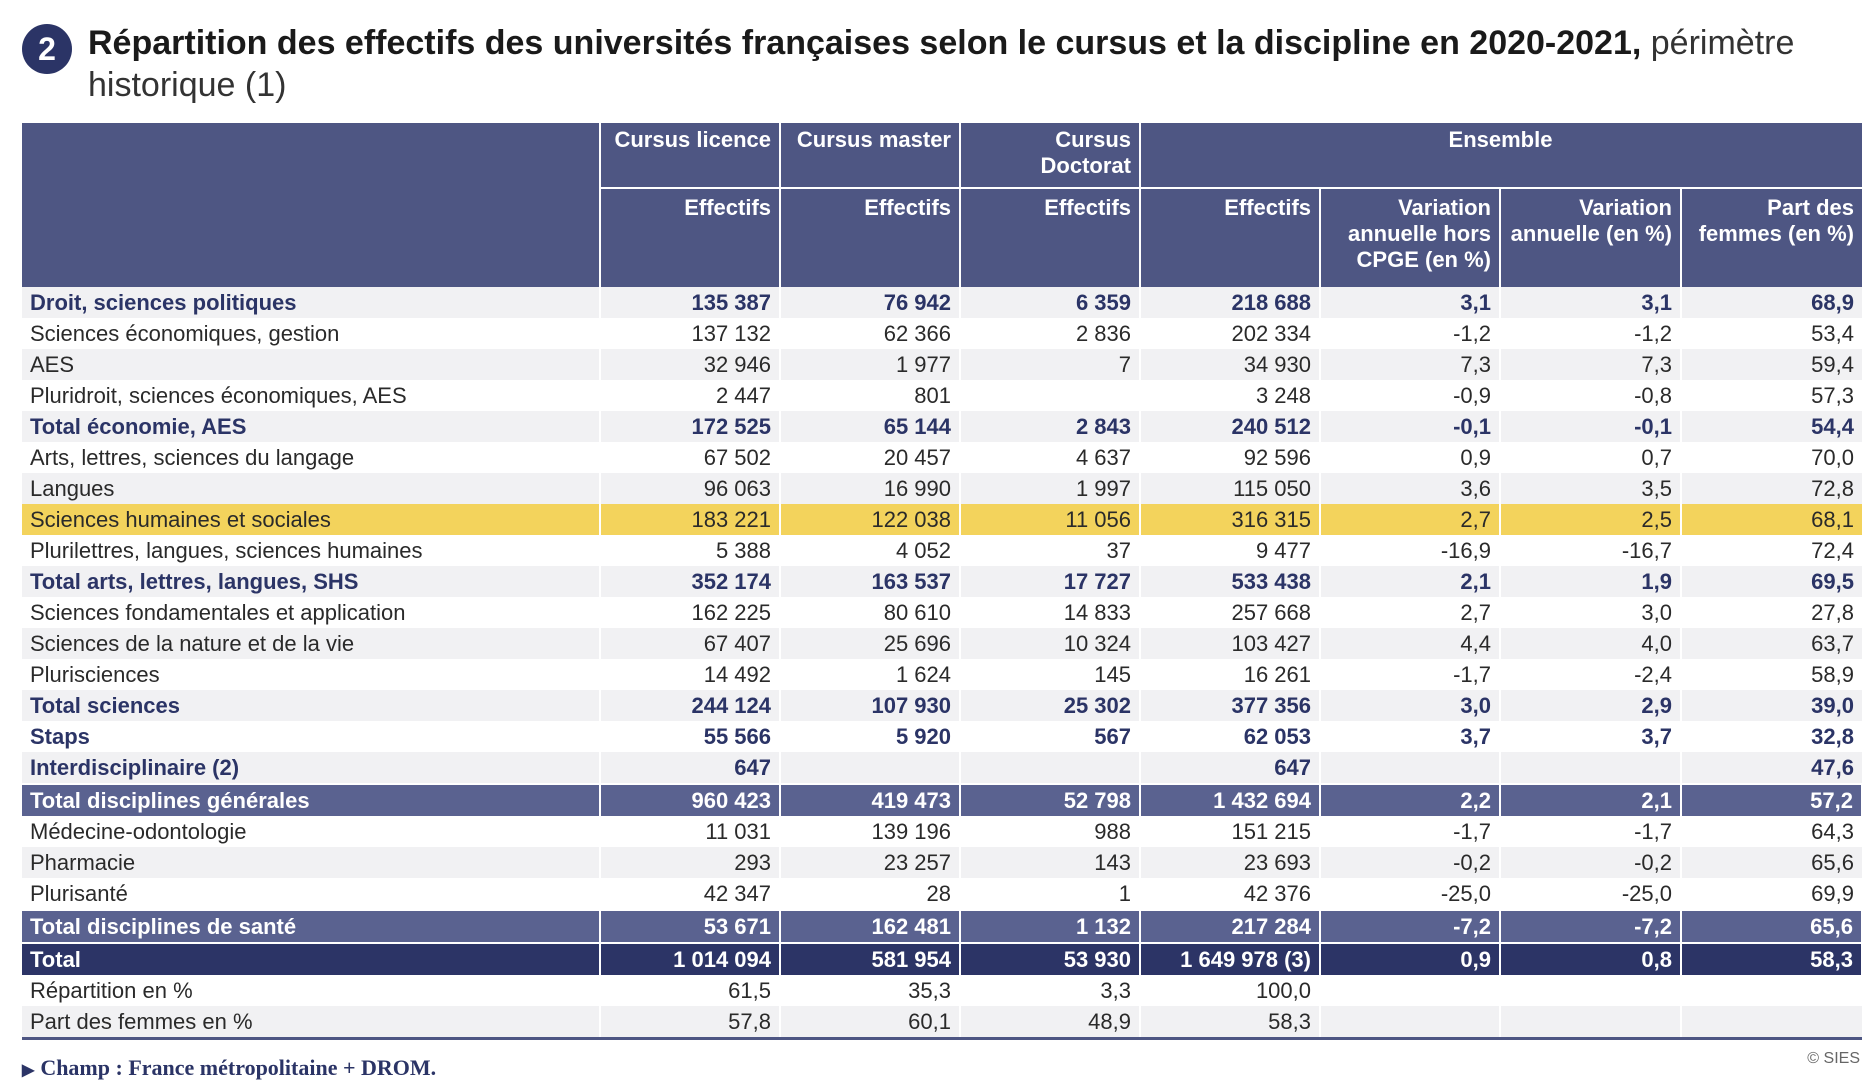 The image size is (1868, 1081). Describe the element at coordinates (1591, 519) in the screenshot. I see `cell-variation-annuelle: 2,5` at that location.